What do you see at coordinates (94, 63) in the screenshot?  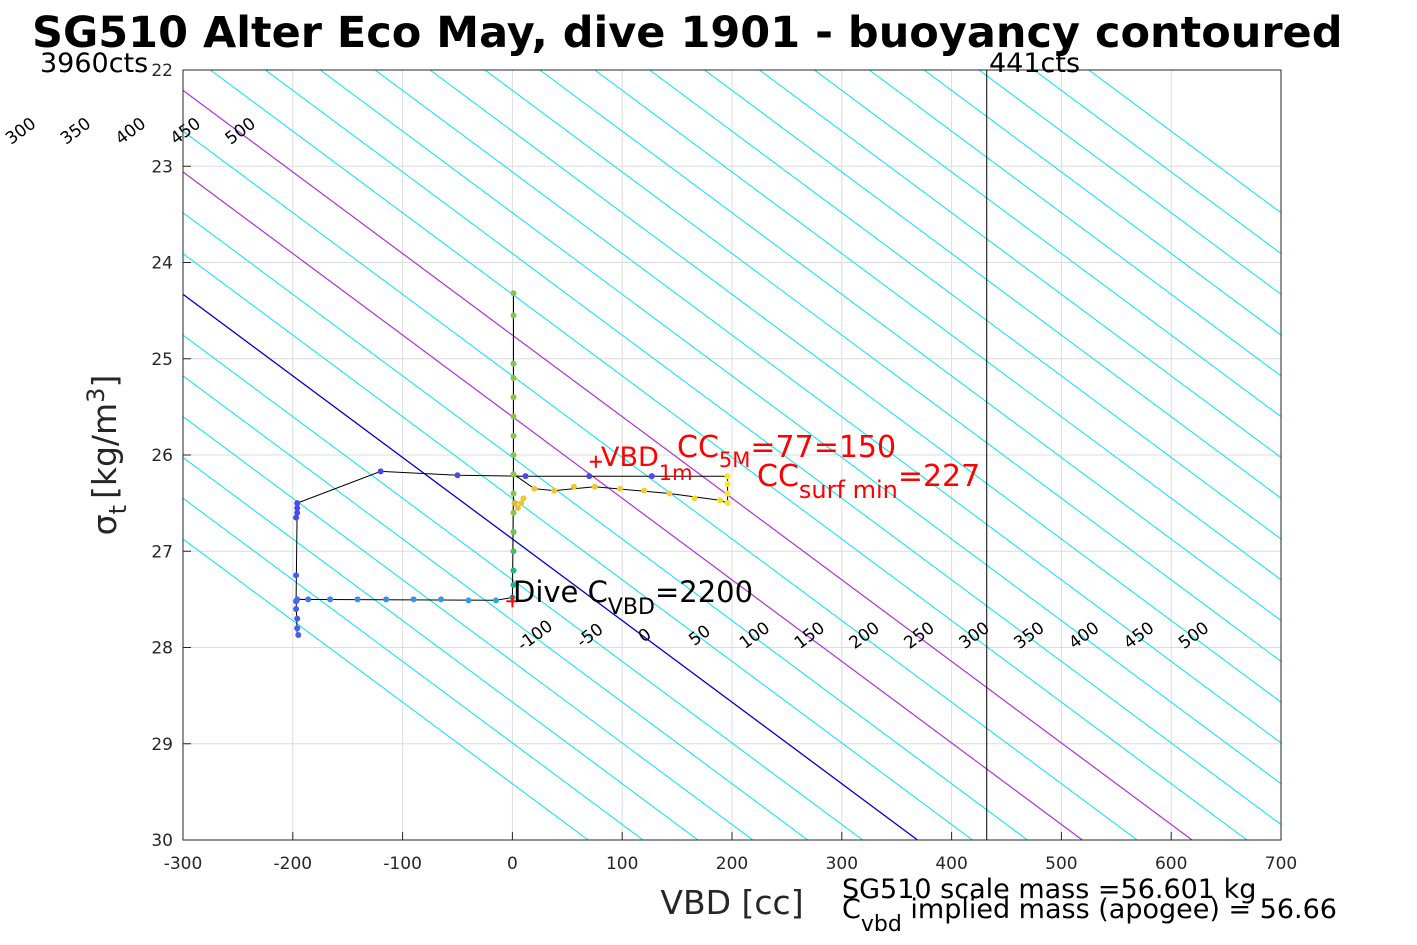 I see `corner-label-left: 3960cts` at bounding box center [94, 63].